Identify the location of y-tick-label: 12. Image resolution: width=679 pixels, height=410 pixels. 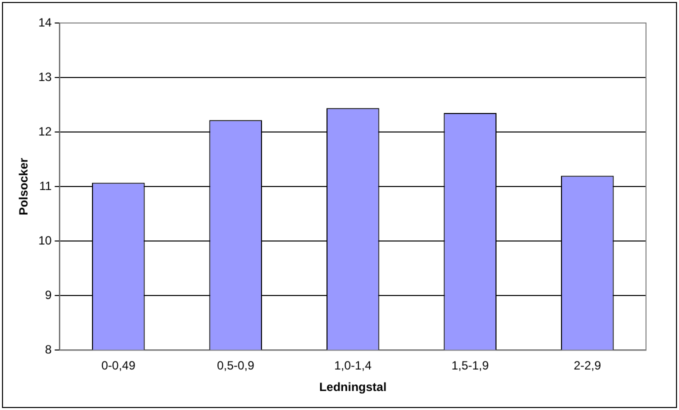
(45, 131).